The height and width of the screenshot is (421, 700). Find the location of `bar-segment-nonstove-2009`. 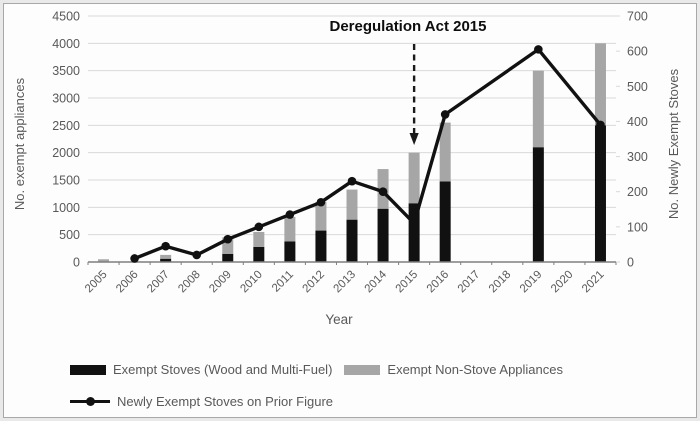

bar-segment-nonstove-2009 is located at coordinates (228, 245).